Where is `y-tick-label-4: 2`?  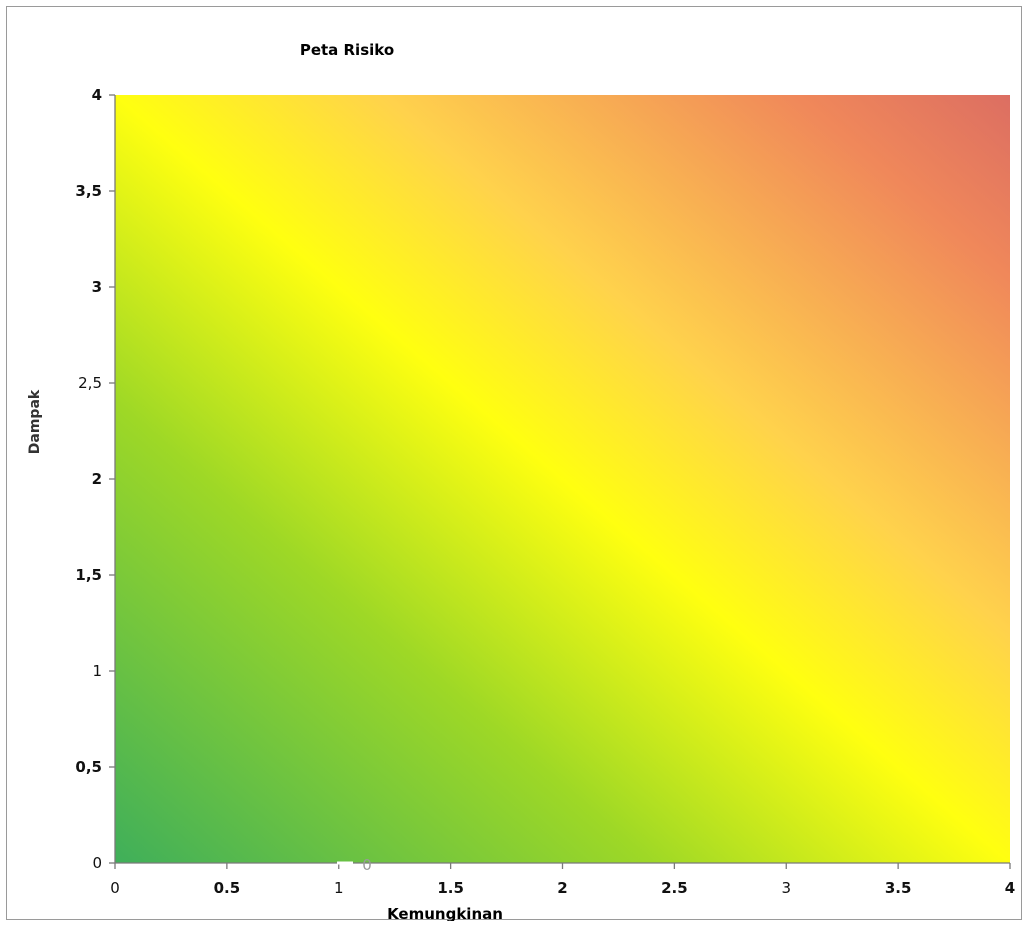
y-tick-label-4: 2 is located at coordinates (97, 479).